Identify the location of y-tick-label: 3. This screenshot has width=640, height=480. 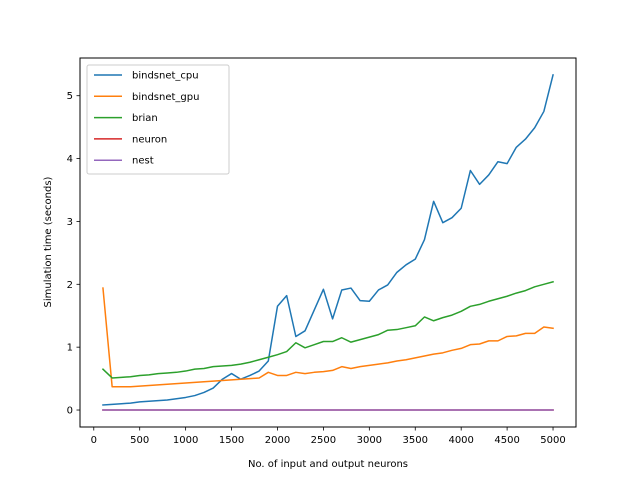
(70, 222).